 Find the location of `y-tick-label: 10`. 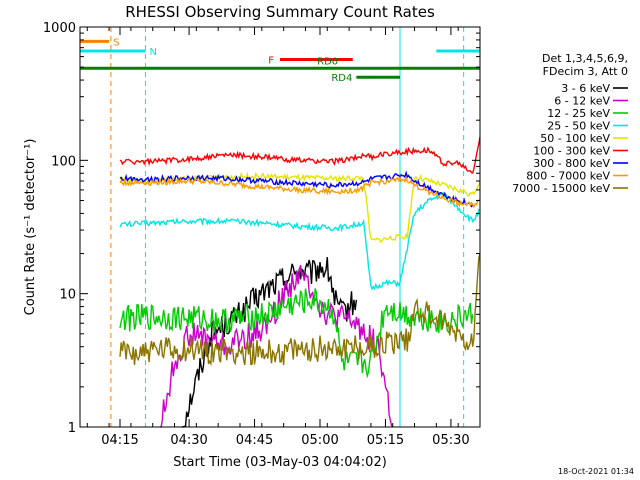

y-tick-label: 10 is located at coordinates (67, 295).